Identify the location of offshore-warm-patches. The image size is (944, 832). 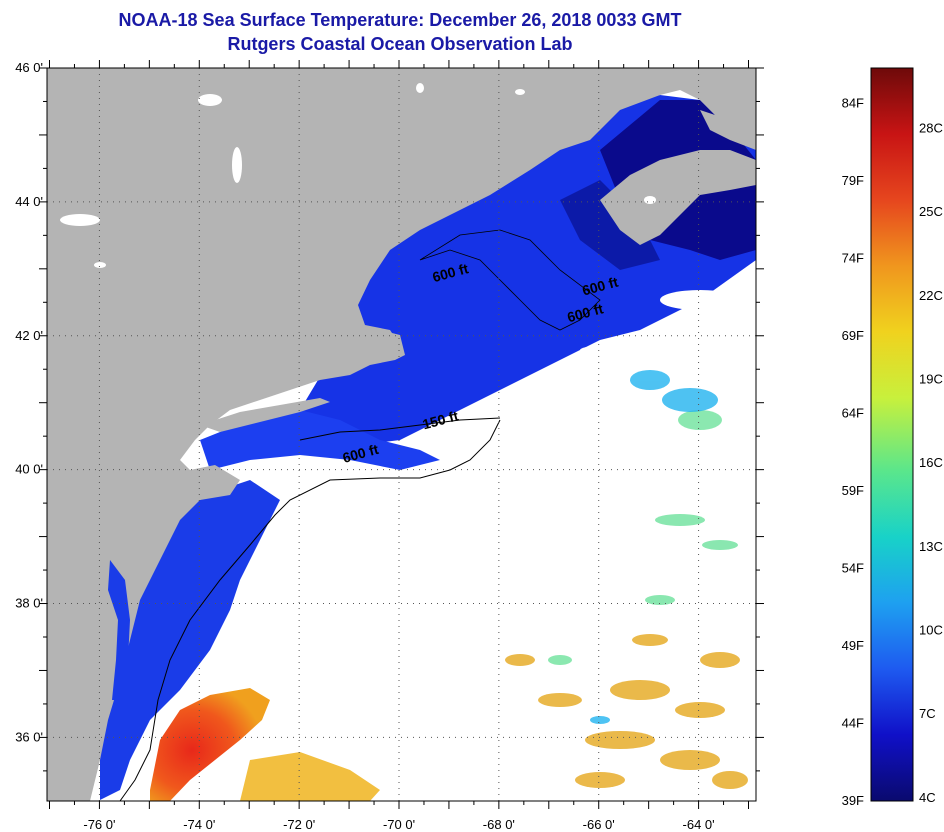
(626, 711).